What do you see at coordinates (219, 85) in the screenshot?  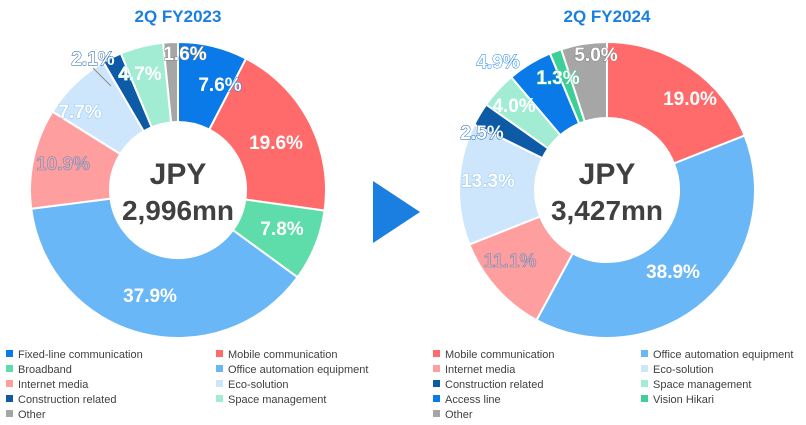 I see `data-label-fixed-line-communication: 7.6%` at bounding box center [219, 85].